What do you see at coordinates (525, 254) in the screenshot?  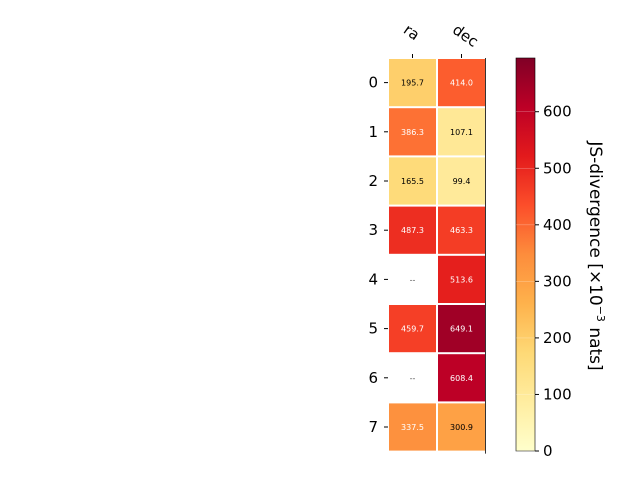 I see `colorbar-gradient` at bounding box center [525, 254].